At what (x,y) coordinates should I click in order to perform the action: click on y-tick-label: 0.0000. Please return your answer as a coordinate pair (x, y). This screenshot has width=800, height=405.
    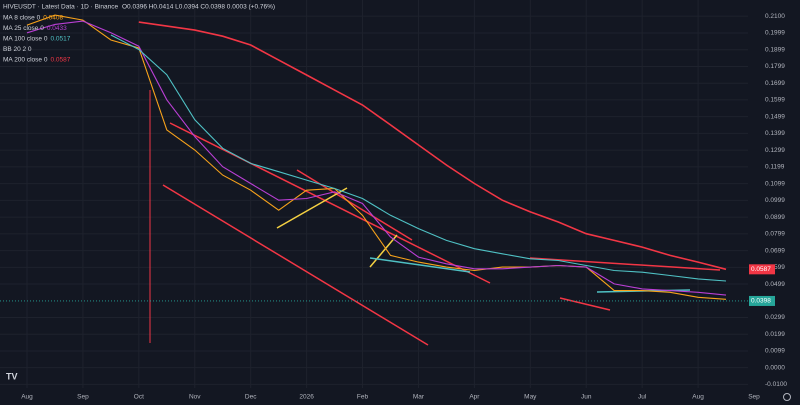
    Looking at the image, I should click on (775, 367).